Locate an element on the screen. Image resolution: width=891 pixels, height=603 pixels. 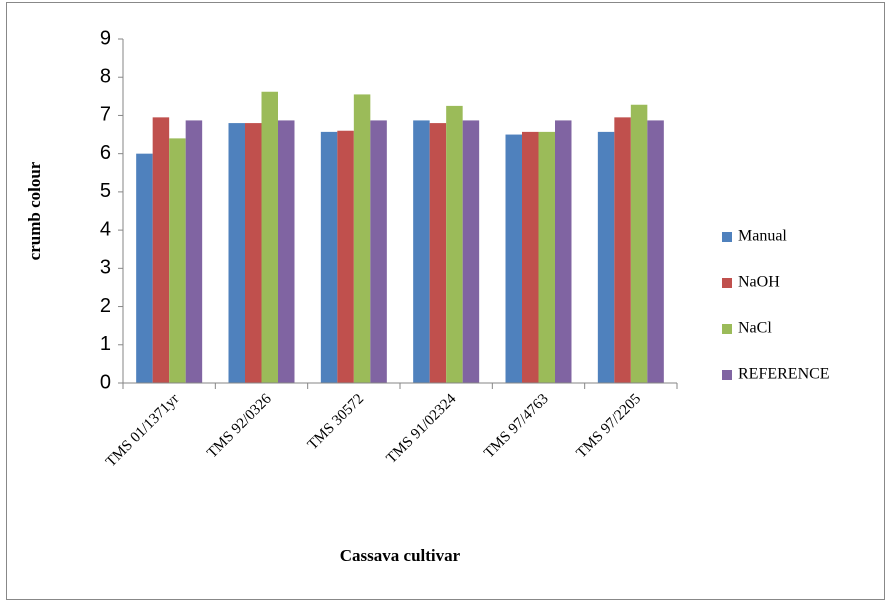
y-tick-label: 4 is located at coordinates (105, 229).